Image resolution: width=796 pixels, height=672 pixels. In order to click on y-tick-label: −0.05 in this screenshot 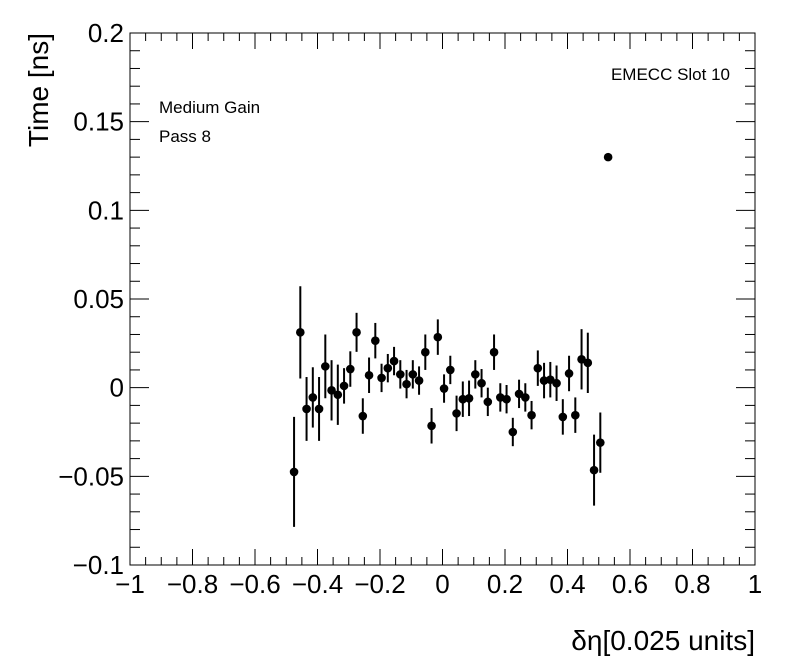, I will do `click(91, 476)`.